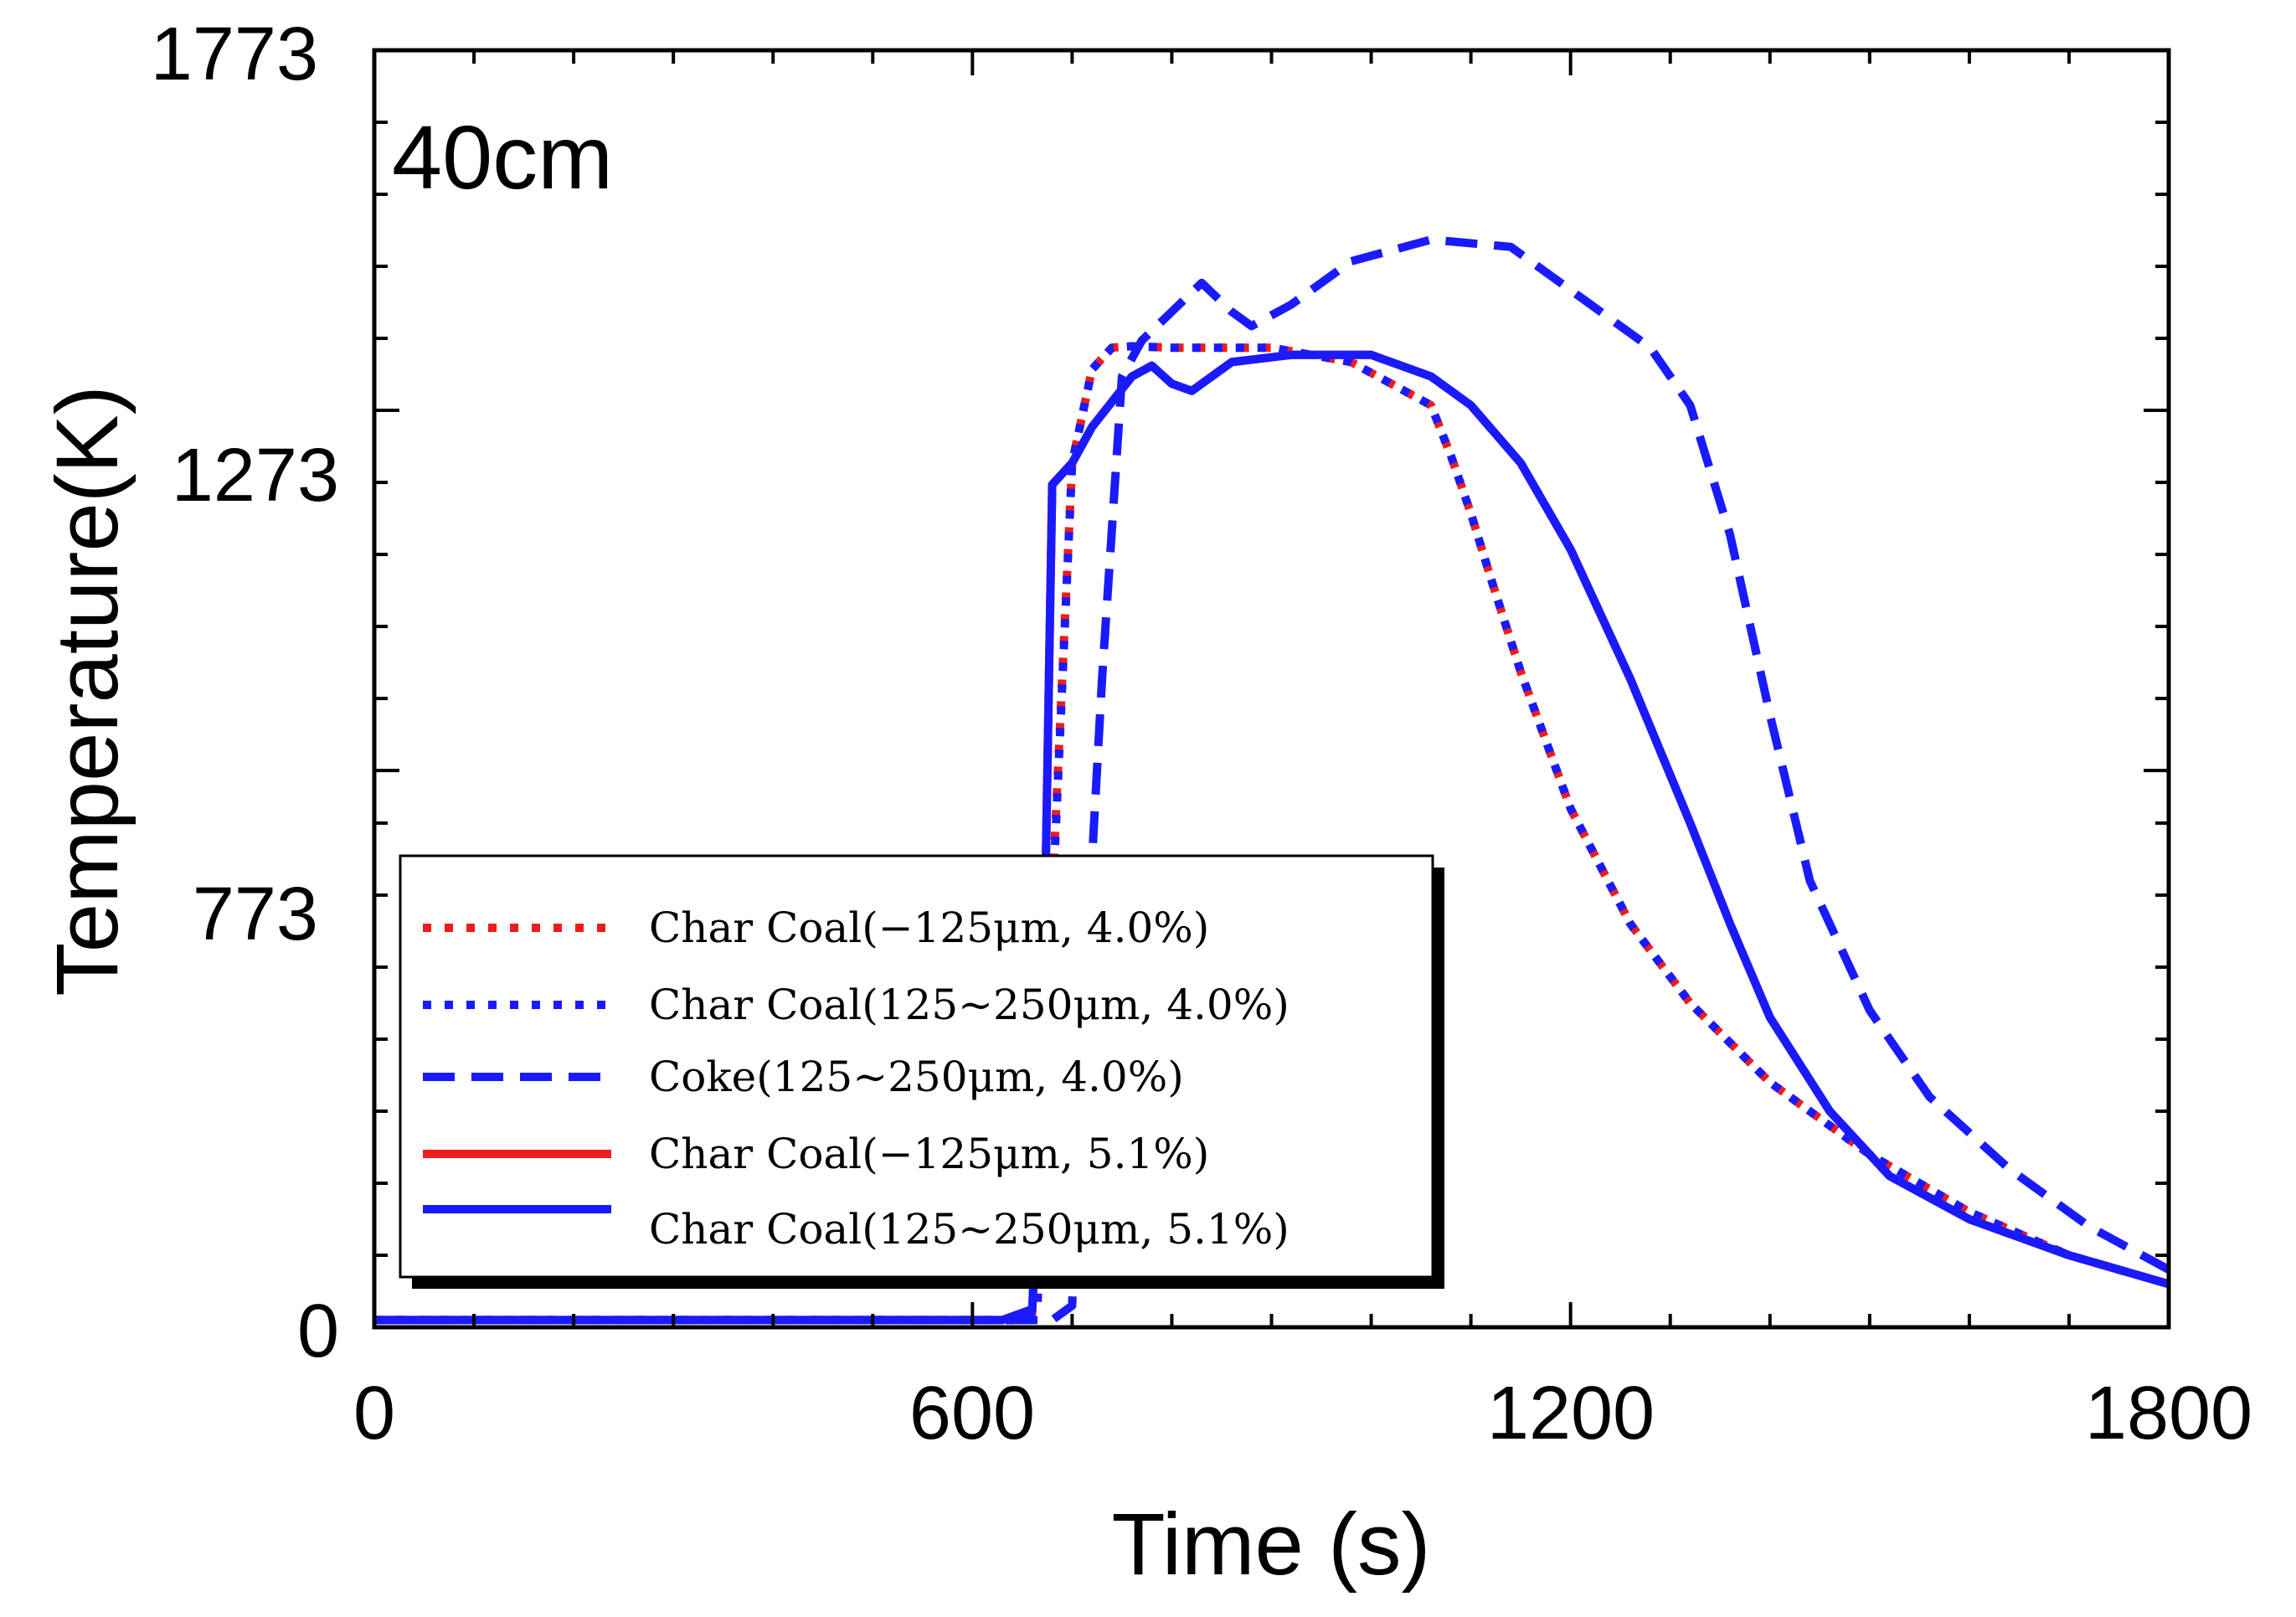 Image resolution: width=2296 pixels, height=1617 pixels. What do you see at coordinates (929, 928) in the screenshot?
I see `legend-label: Char Coal(−125μm, 4.0%)` at bounding box center [929, 928].